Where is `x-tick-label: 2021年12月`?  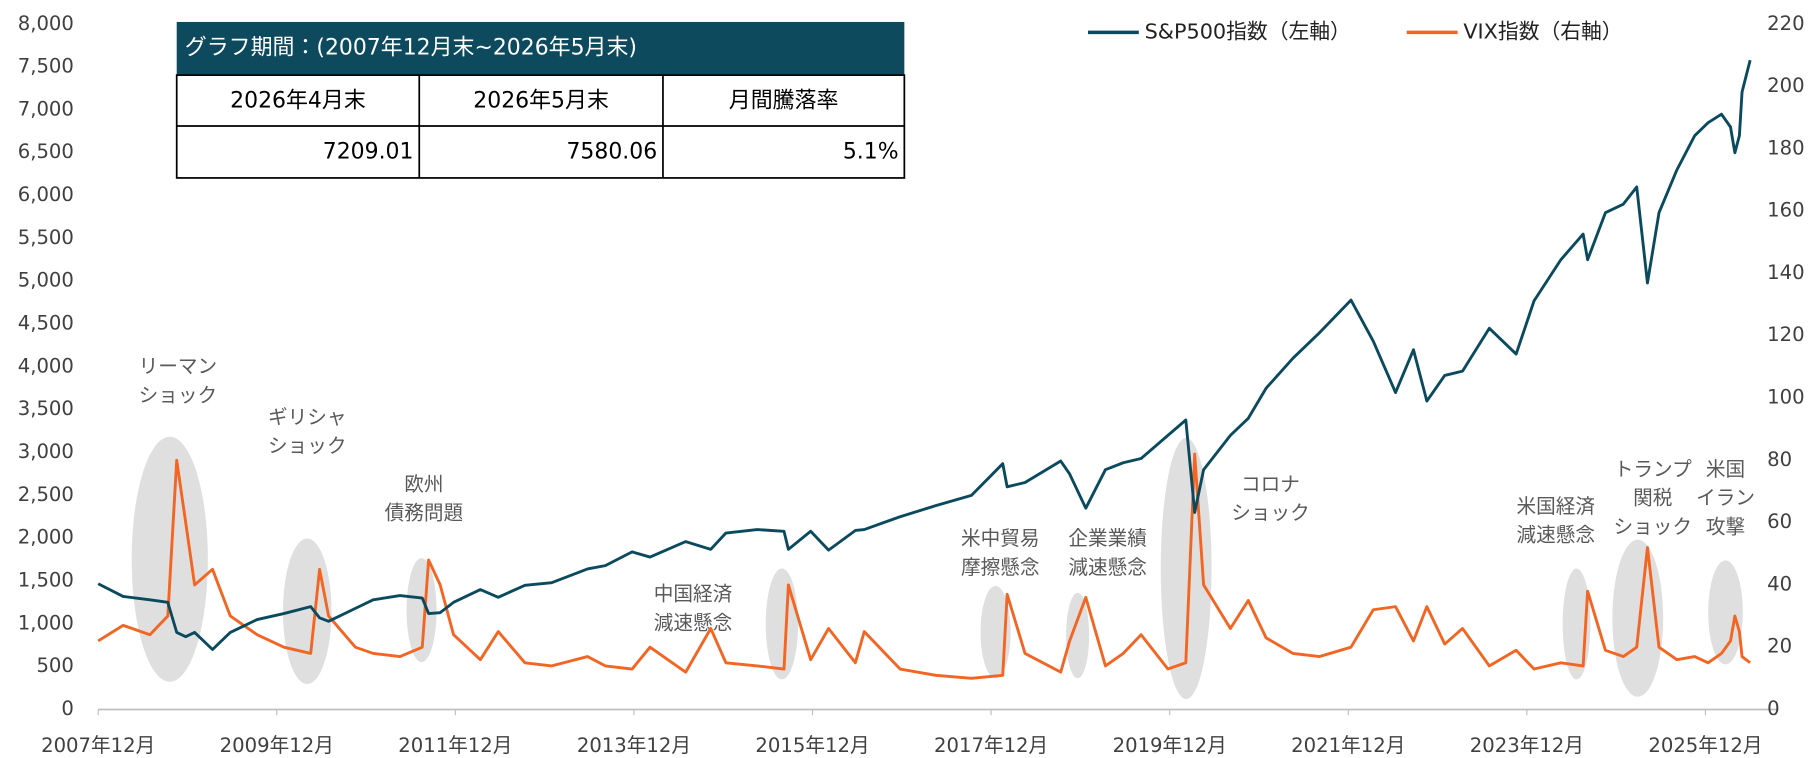
x-tick-label: 2021年12月 is located at coordinates (1348, 745).